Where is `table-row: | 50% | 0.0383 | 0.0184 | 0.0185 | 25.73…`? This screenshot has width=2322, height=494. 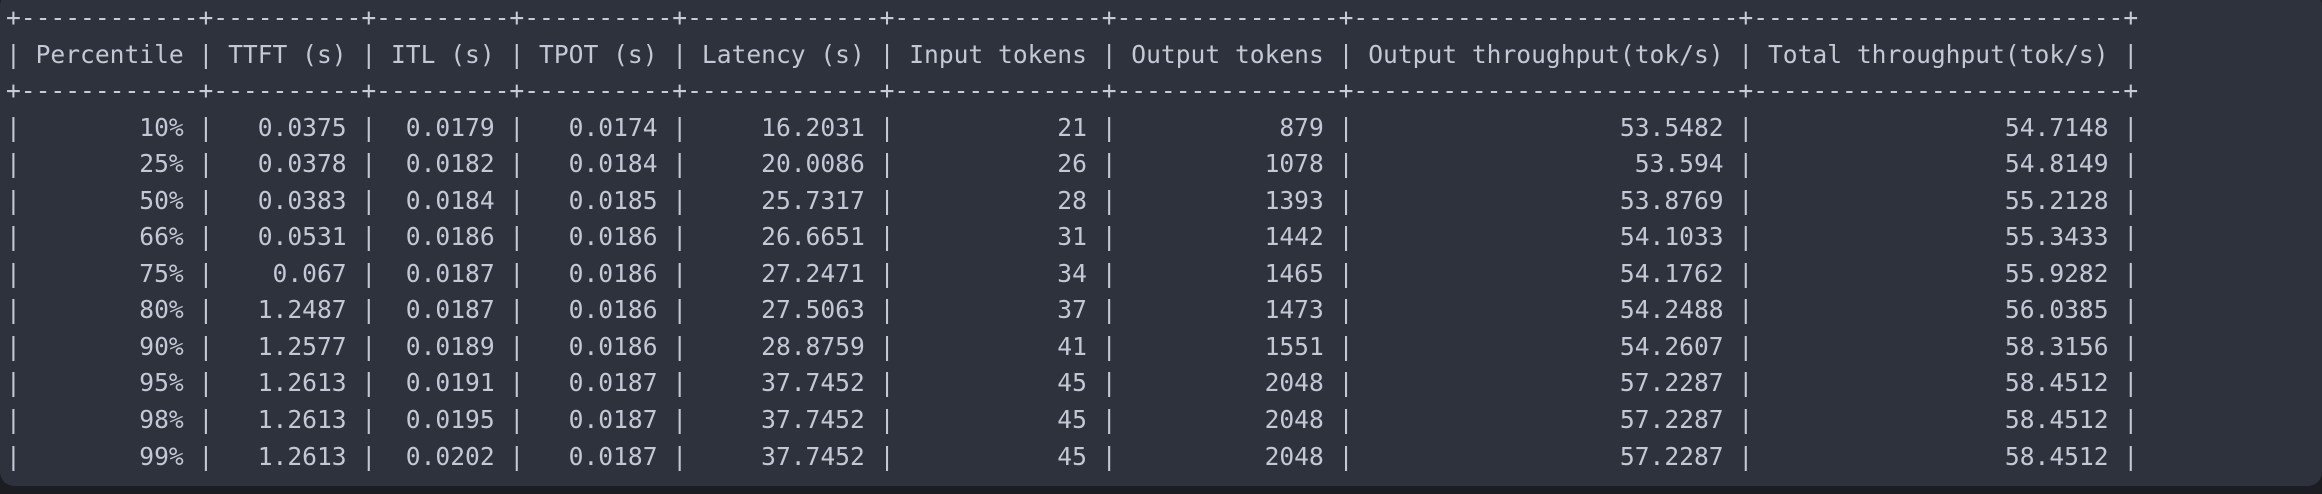 table-row: | 50% | 0.0383 | 0.0184 | 0.0185 | 25.73… is located at coordinates (1072, 200).